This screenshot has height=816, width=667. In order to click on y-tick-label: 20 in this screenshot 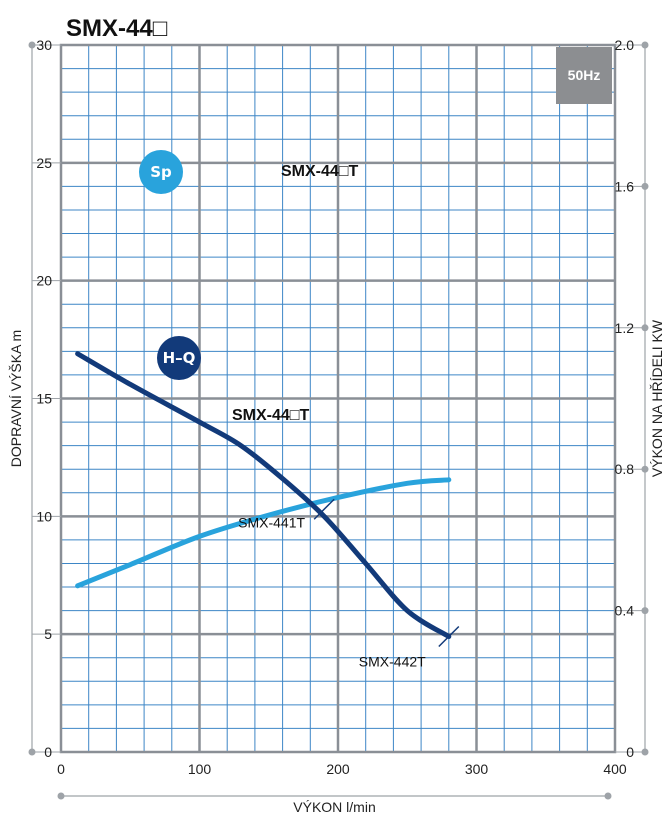, I will do `click(44, 281)`.